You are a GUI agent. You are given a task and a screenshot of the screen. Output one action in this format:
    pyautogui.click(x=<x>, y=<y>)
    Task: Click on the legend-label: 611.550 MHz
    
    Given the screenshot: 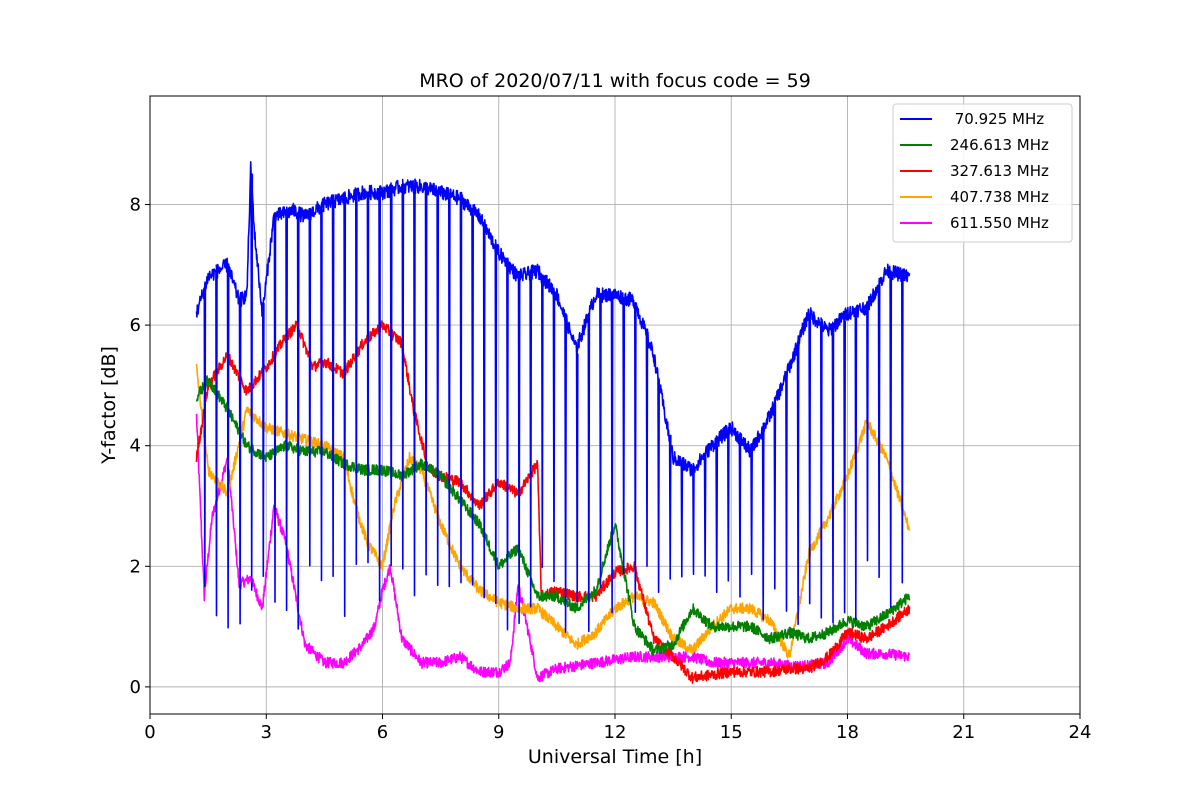 What is the action you would take?
    pyautogui.click(x=999, y=223)
    